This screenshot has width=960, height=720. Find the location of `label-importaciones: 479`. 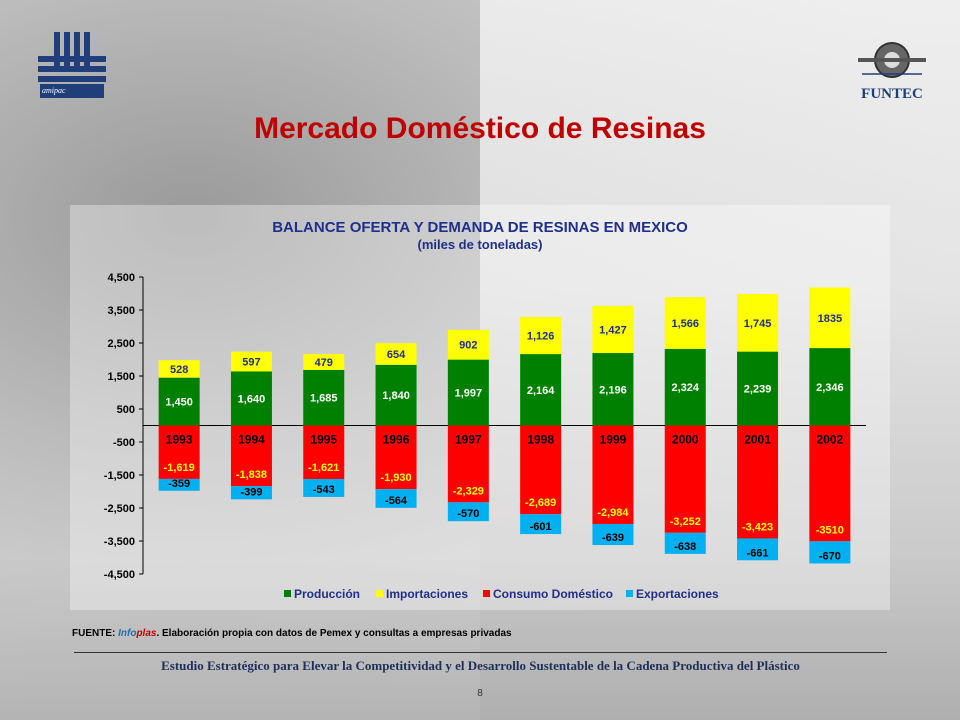

label-importaciones: 479 is located at coordinates (324, 363).